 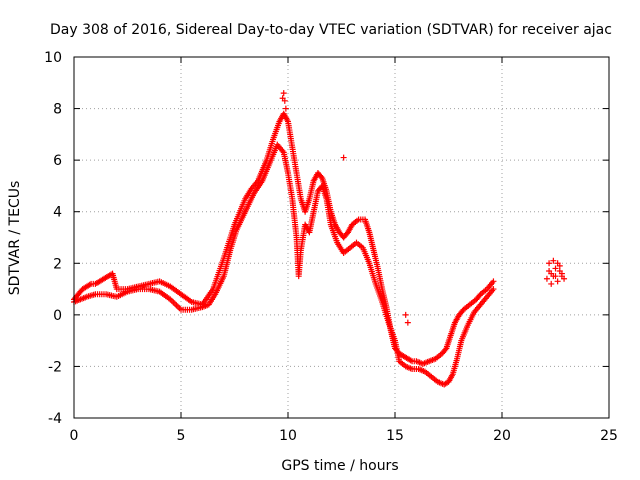 What do you see at coordinates (288, 436) in the screenshot?
I see `x-tick-label: 10` at bounding box center [288, 436].